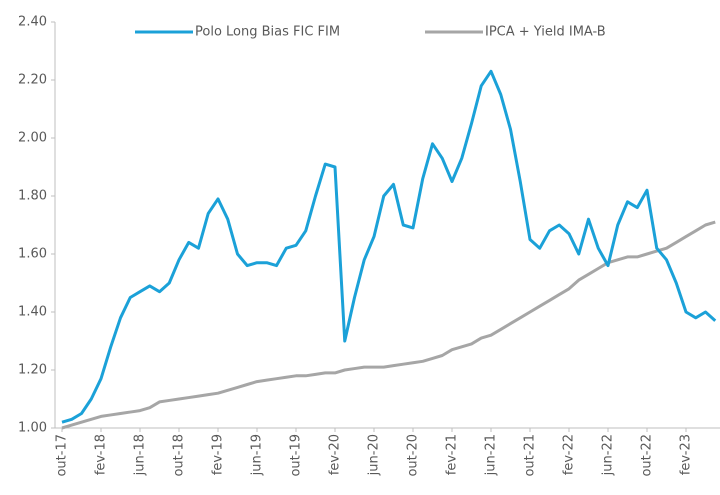 The image size is (720, 495). Describe the element at coordinates (545, 32) in the screenshot. I see `legend-label: IPCA + Yield IMA-B` at that location.